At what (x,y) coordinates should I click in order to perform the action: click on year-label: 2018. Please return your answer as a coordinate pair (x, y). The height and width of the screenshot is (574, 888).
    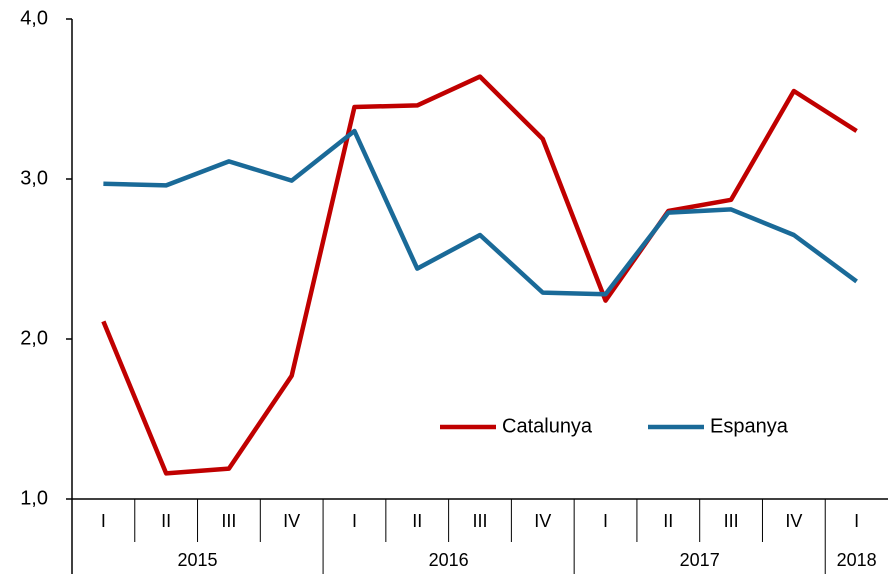
    Looking at the image, I should click on (857, 560).